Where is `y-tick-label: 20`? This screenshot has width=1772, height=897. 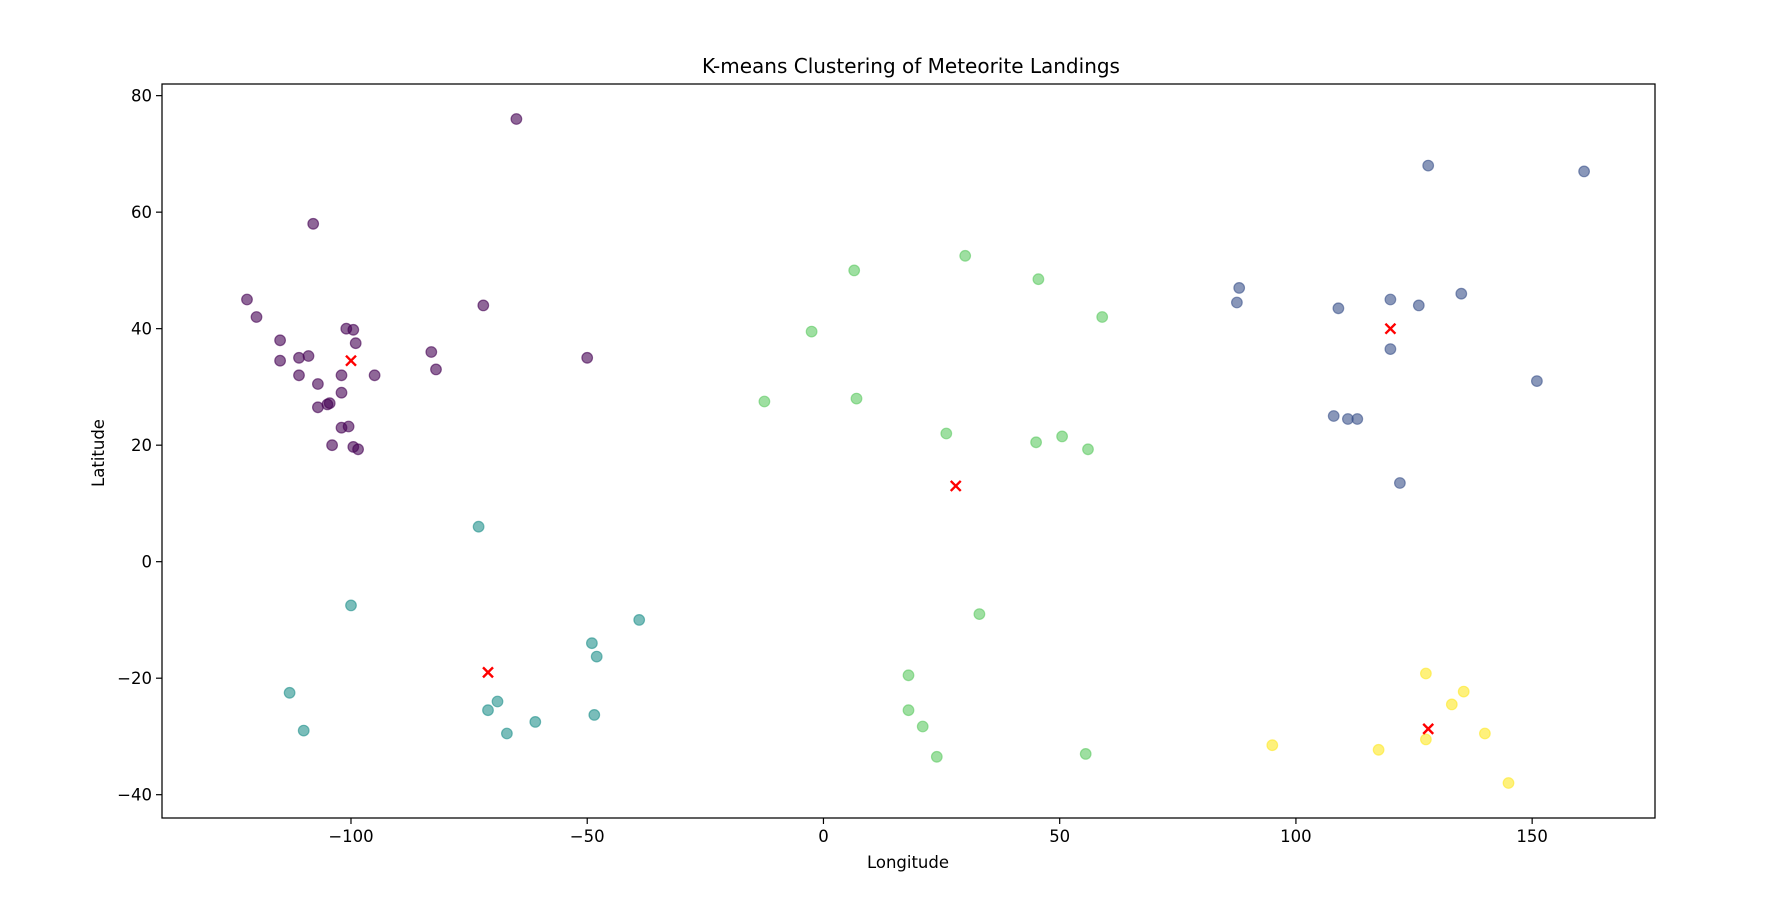 y-tick-label: 20 is located at coordinates (141, 445).